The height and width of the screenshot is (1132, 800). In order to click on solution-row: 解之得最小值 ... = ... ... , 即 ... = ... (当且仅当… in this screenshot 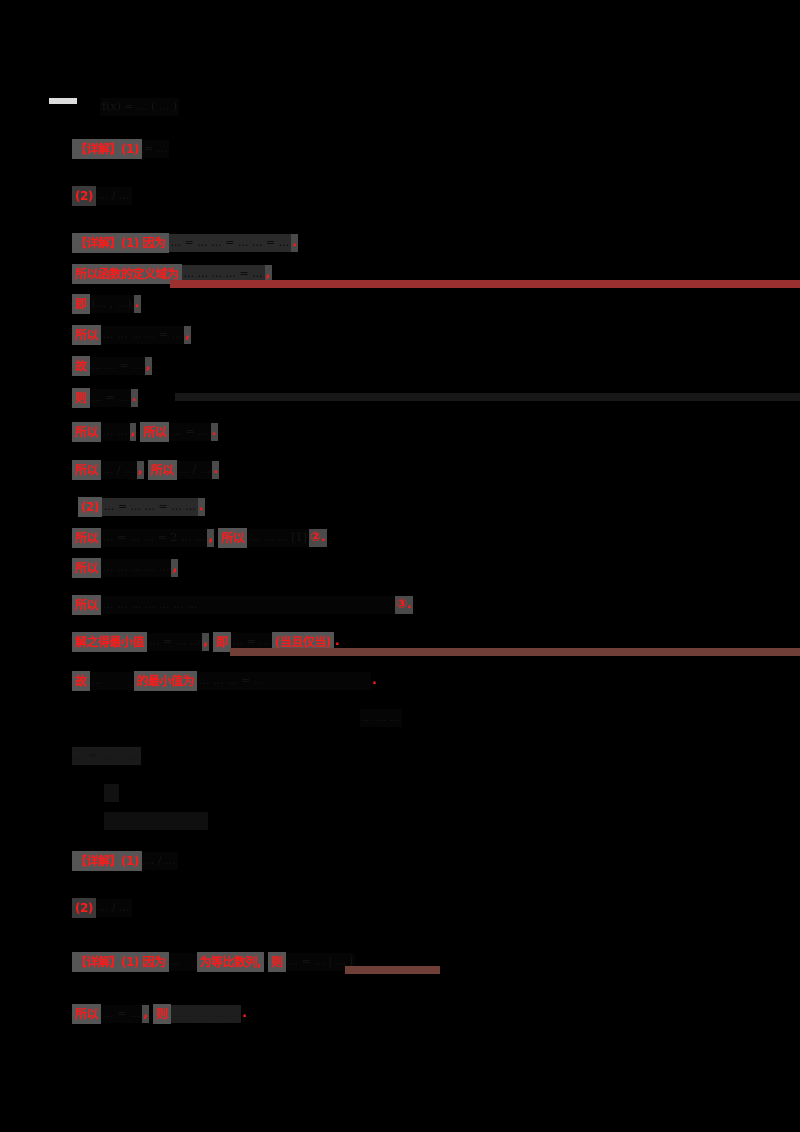, I will do `click(206, 642)`.